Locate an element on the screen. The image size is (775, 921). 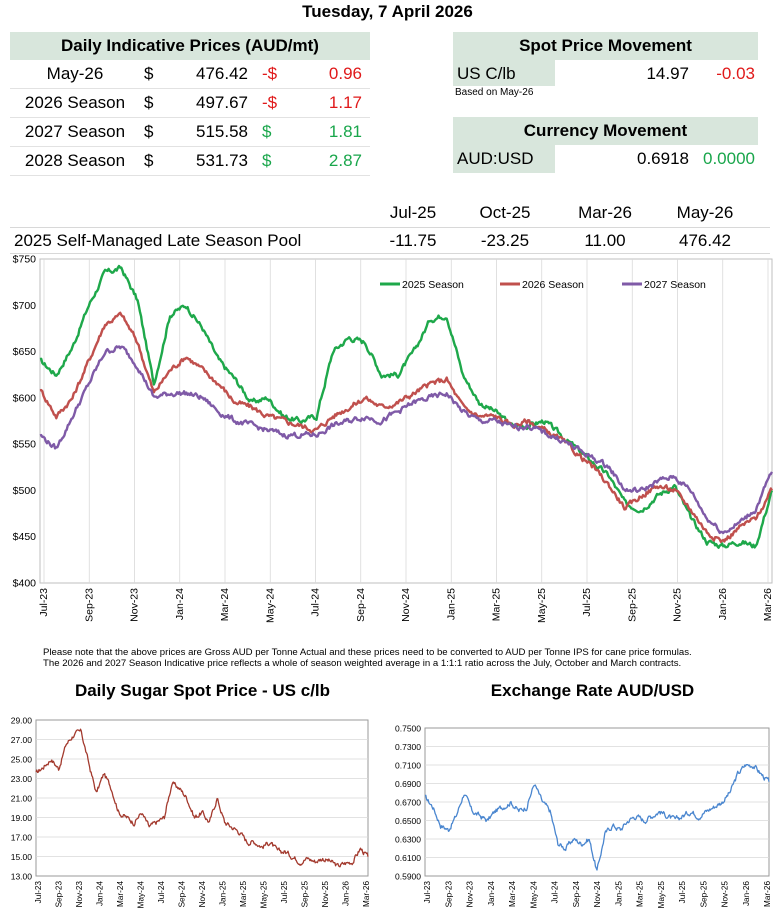
spot-change: -0.03 is located at coordinates (735, 73).